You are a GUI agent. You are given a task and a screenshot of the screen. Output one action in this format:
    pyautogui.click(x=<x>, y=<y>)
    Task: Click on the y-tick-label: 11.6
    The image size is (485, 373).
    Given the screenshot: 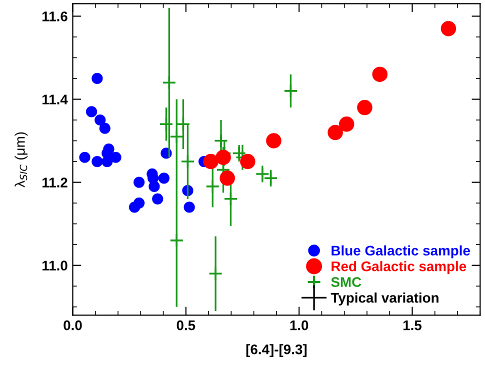 What is the action you would take?
    pyautogui.click(x=55, y=17)
    